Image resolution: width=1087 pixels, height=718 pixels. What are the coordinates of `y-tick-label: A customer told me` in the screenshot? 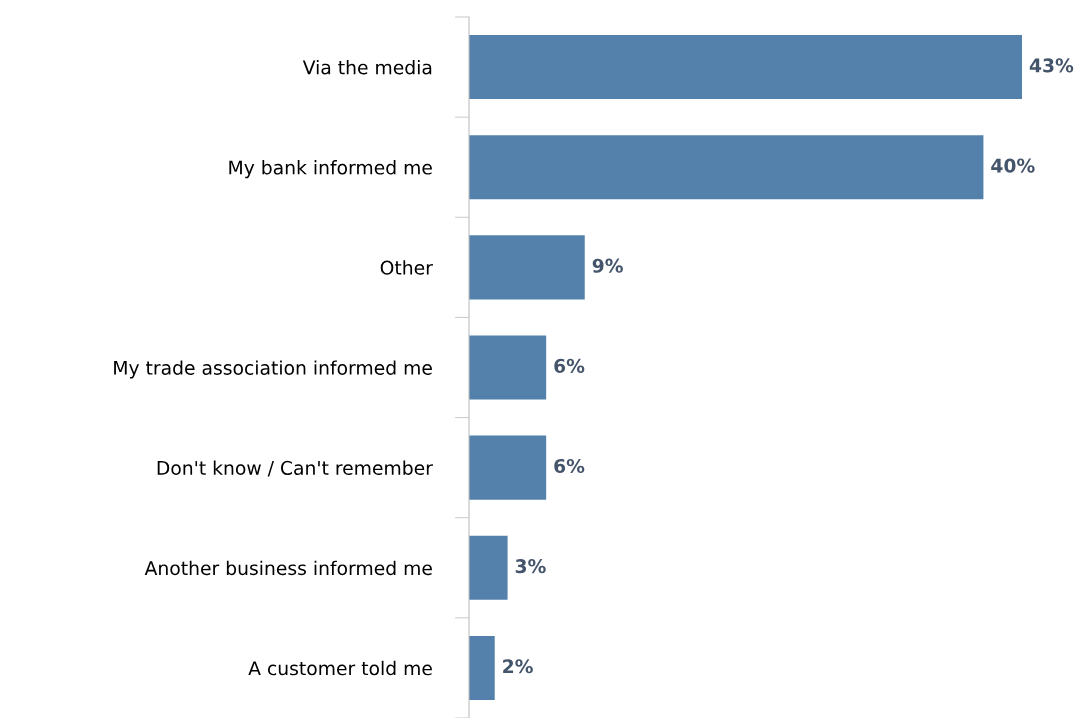 It's located at (340, 668).